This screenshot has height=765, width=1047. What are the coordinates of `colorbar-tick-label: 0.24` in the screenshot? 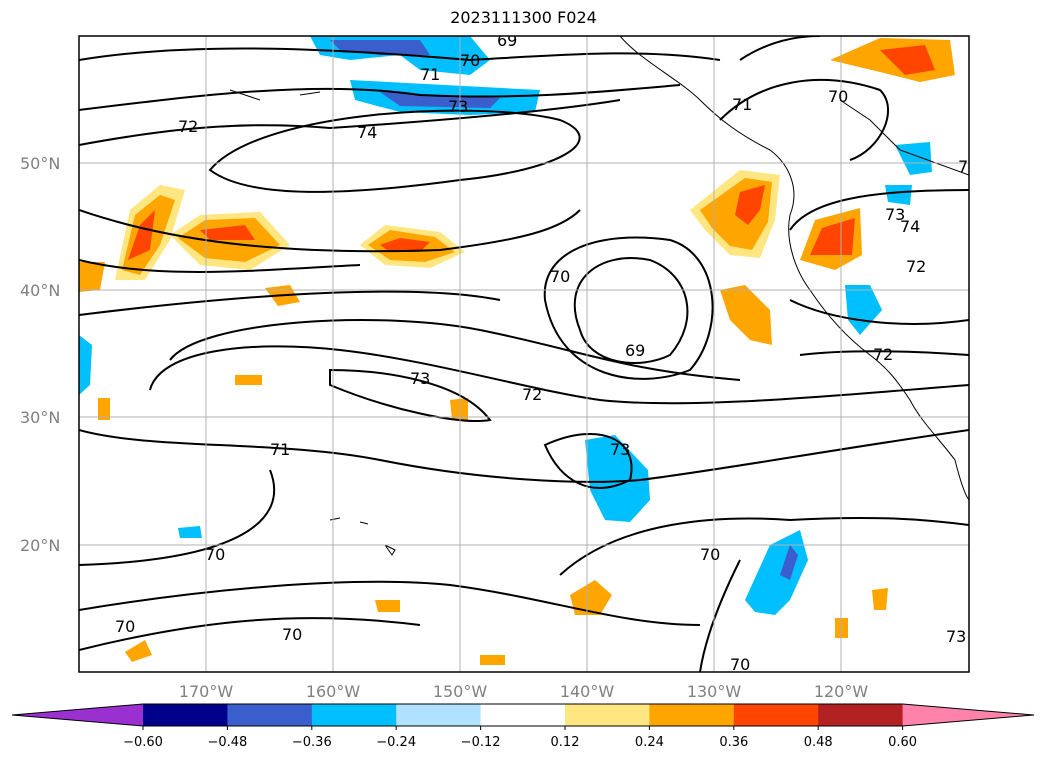 It's located at (649, 742).